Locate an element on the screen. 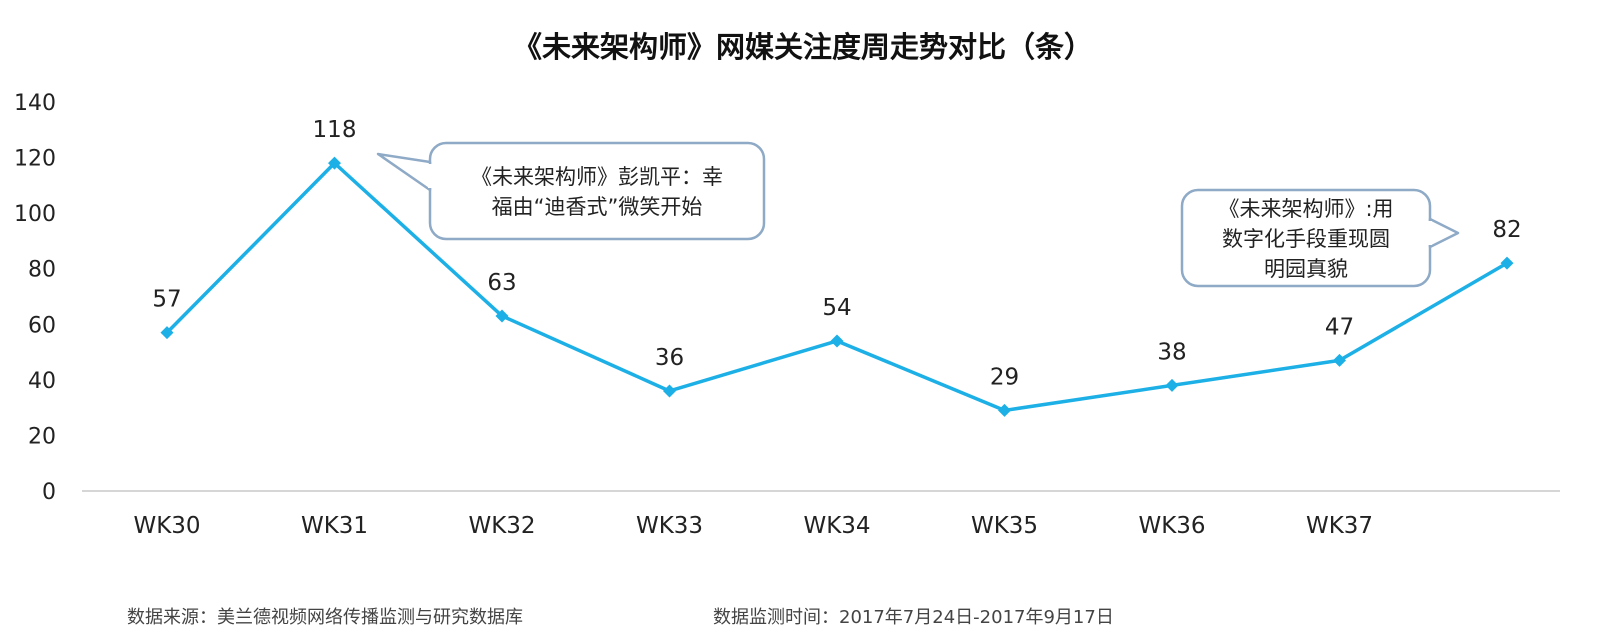  x-tick-label: WK35 is located at coordinates (1004, 526).